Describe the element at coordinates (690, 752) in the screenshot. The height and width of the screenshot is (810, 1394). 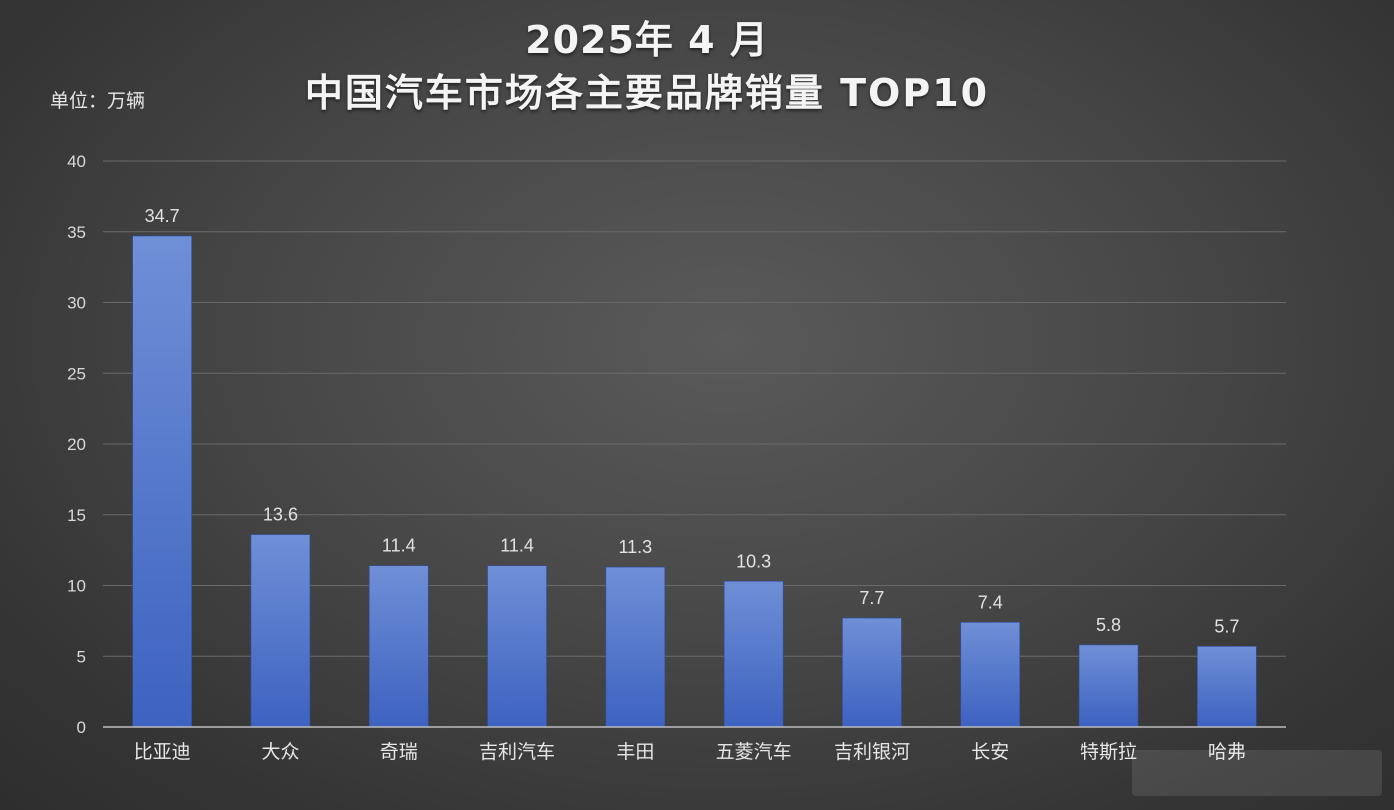
I see `x-axis-labels: 比亚迪 大众 奇瑞 吉利汽车 丰田 五菱汽车 吉利银河 长安 特斯拉 哈弗` at that location.